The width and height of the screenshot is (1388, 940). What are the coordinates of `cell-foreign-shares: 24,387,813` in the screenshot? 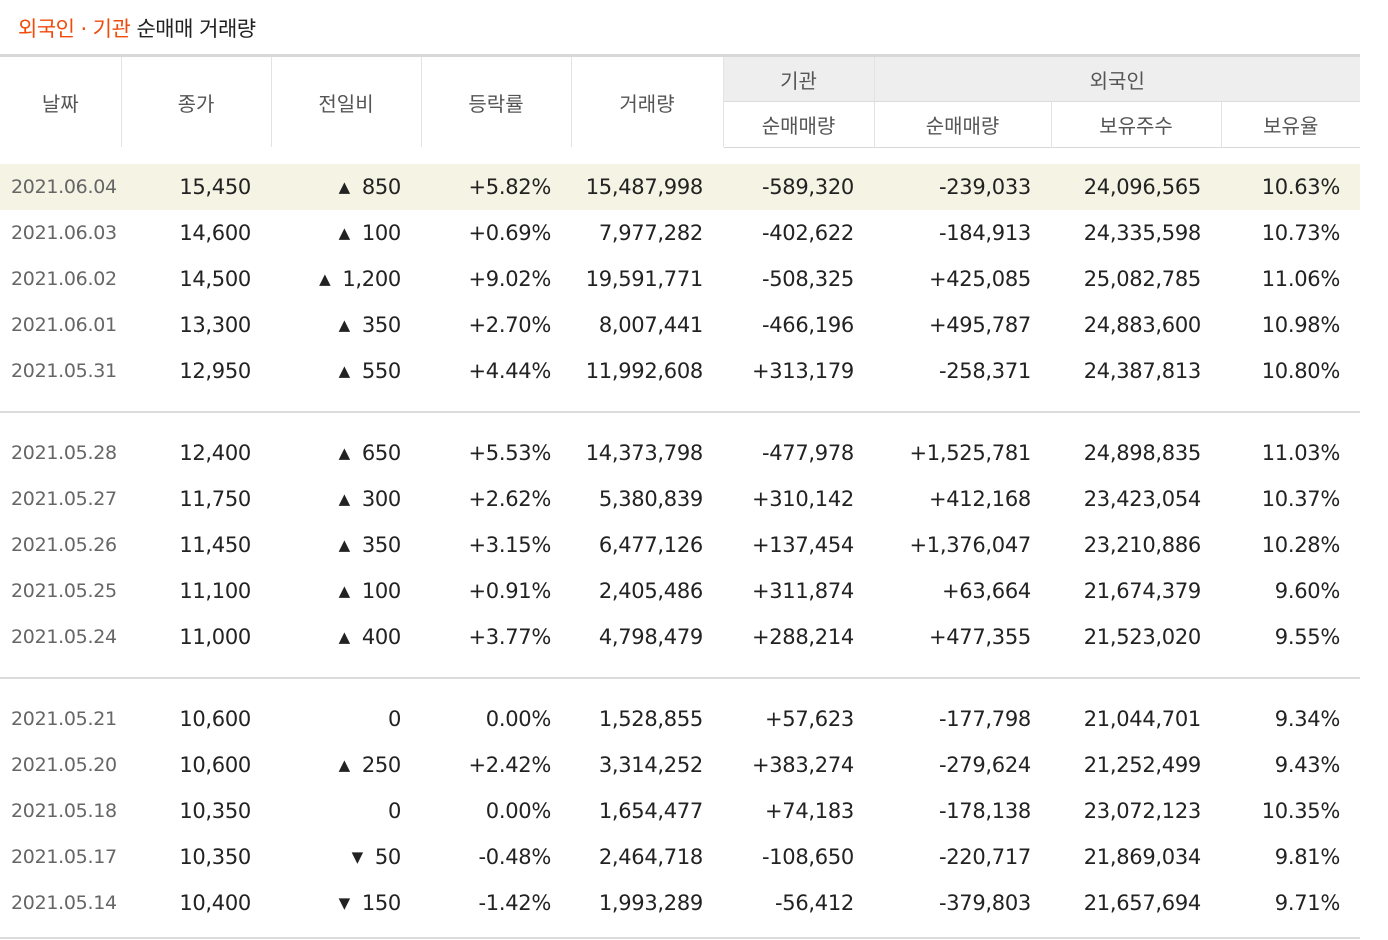 It's located at (1142, 370).